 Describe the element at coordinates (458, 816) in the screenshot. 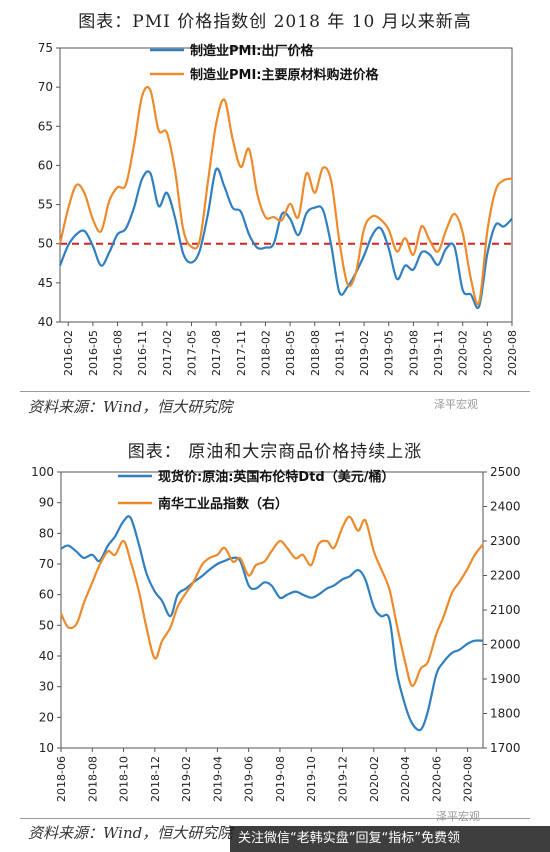

I see `chart2-watermark: 泽平宏观` at that location.